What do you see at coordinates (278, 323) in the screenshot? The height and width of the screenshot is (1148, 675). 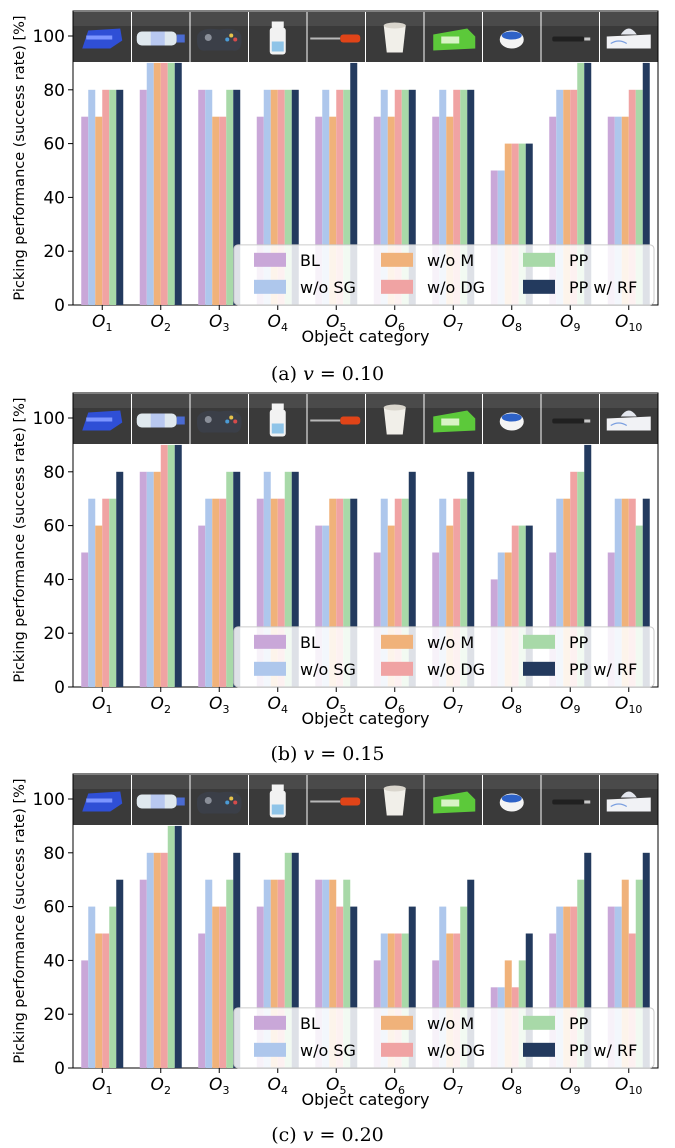 I see `x-tick-label: O4` at bounding box center [278, 323].